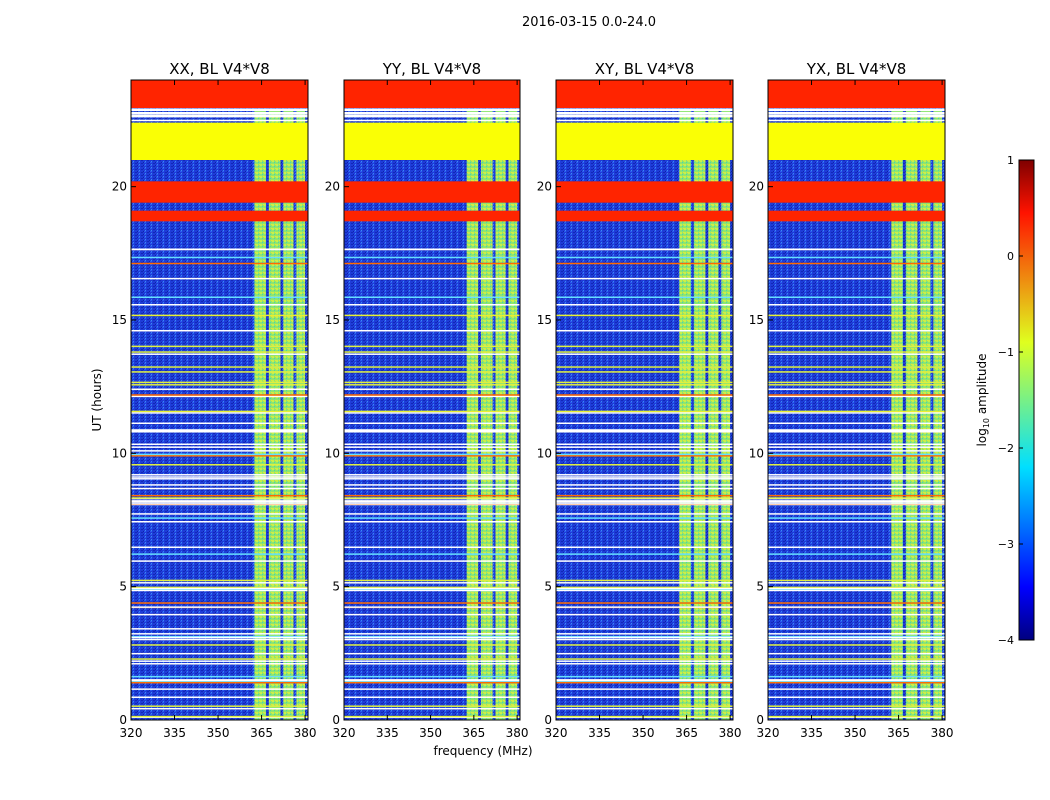 Image resolution: width=1050 pixels, height=800 pixels. Describe the element at coordinates (982, 386) in the screenshot. I see `colorbar-label-rest: amplitude` at that location.